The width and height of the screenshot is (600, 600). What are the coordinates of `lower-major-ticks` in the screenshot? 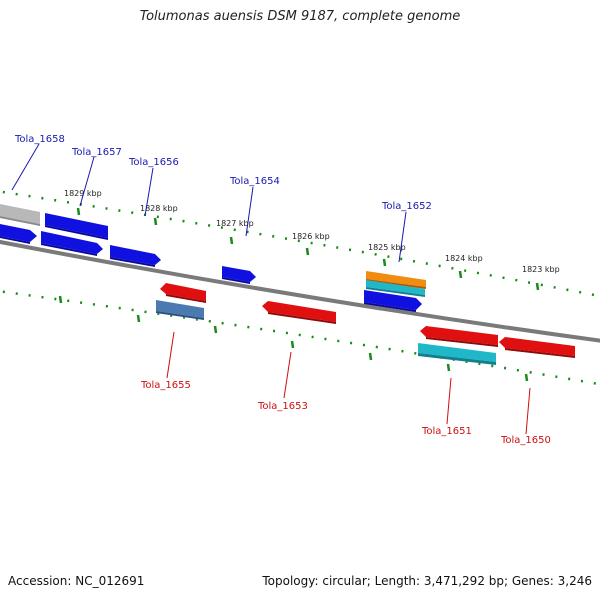 It's located at (293, 338).